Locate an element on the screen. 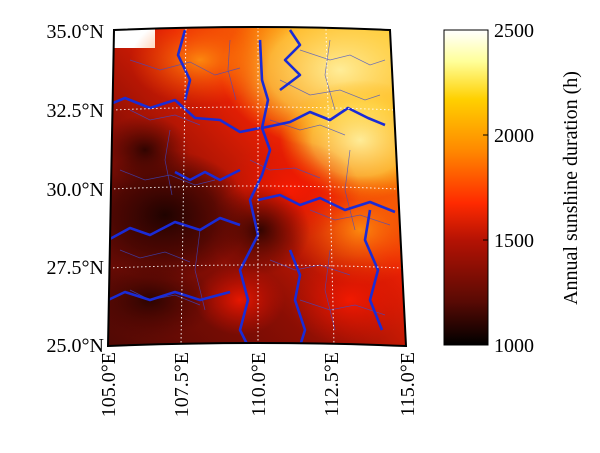 Image resolution: width=600 pixels, height=453 pixels. lat-label-30: 30.0°N is located at coordinates (75, 190).